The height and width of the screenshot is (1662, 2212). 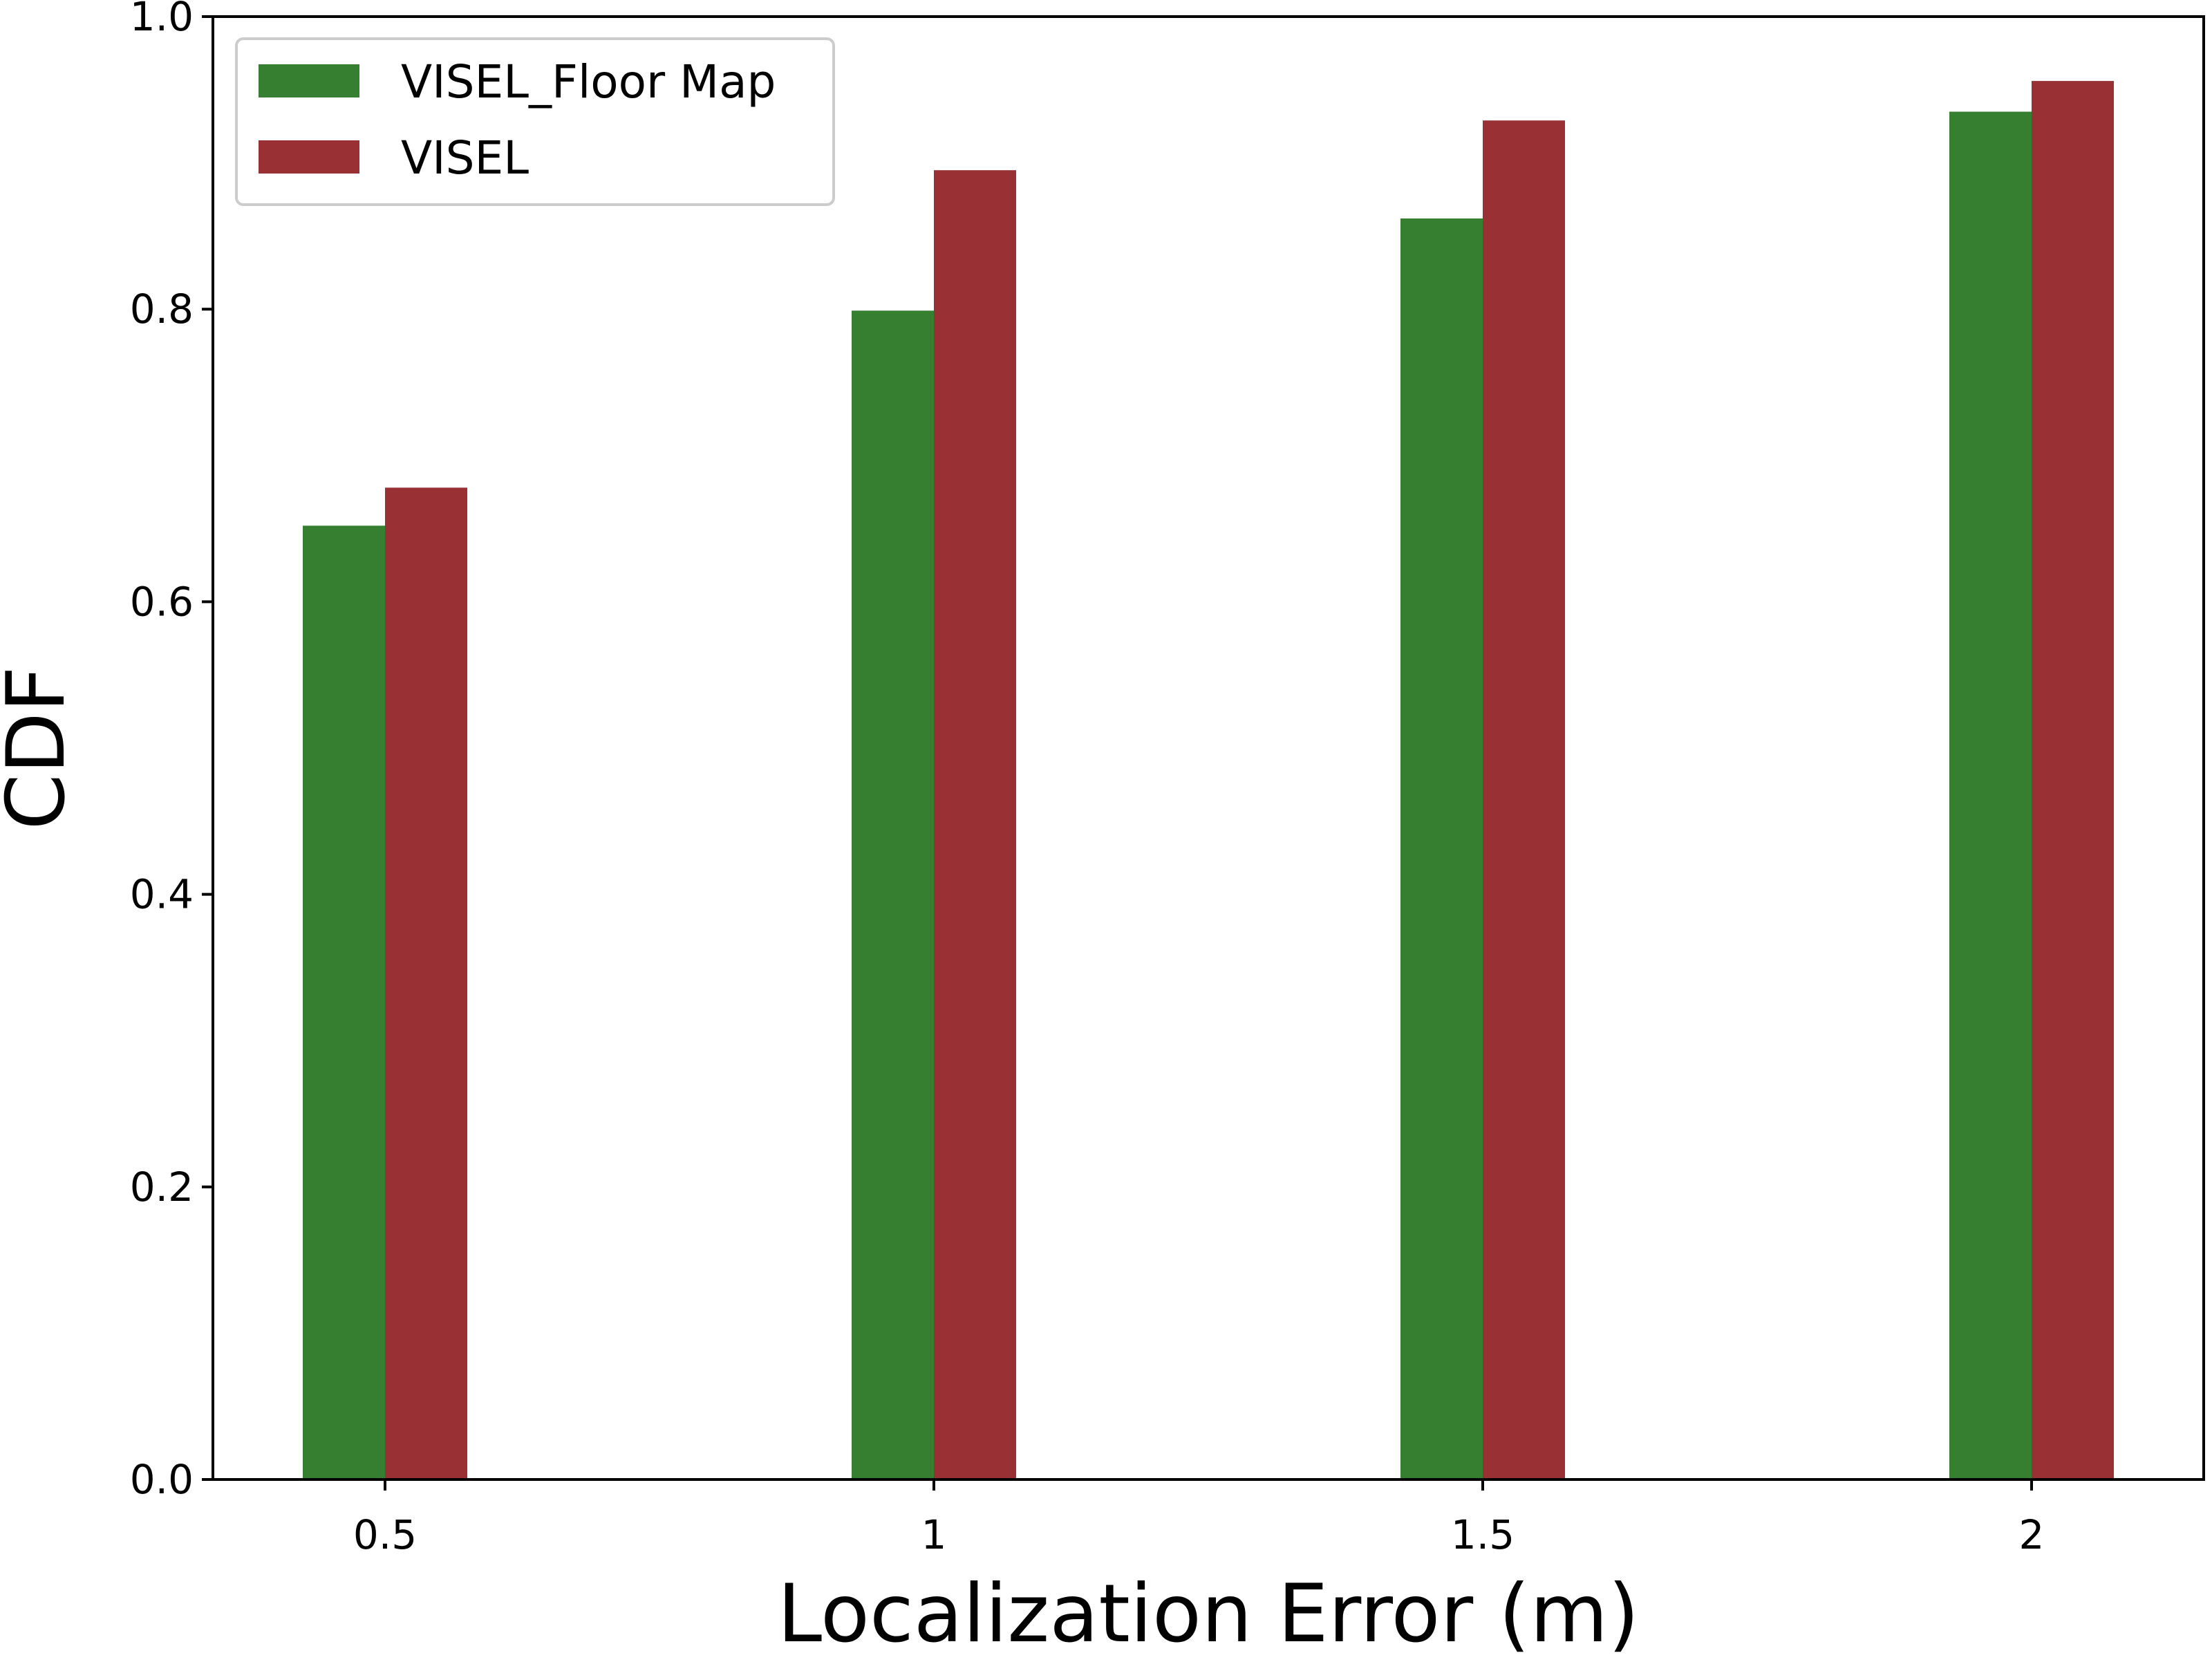 What do you see at coordinates (588, 82) in the screenshot?
I see `legend-label-visel-floor-map: VISEL_Floor Map` at bounding box center [588, 82].